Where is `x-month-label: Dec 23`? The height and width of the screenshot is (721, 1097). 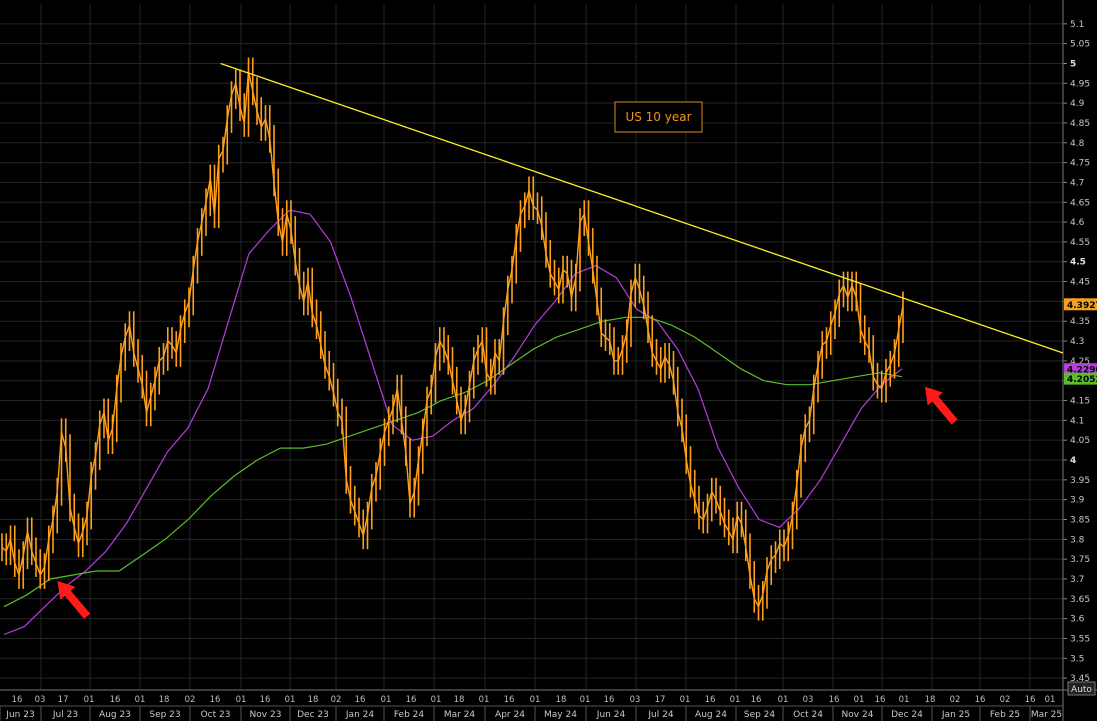 x-month-label: Dec 23 is located at coordinates (313, 715).